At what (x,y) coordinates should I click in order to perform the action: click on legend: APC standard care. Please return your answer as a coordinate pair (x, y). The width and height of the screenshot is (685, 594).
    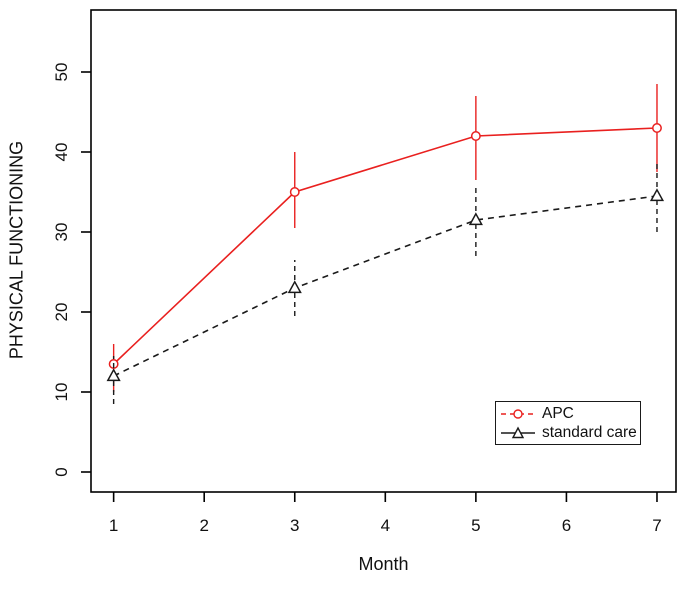
    Looking at the image, I should click on (568, 423).